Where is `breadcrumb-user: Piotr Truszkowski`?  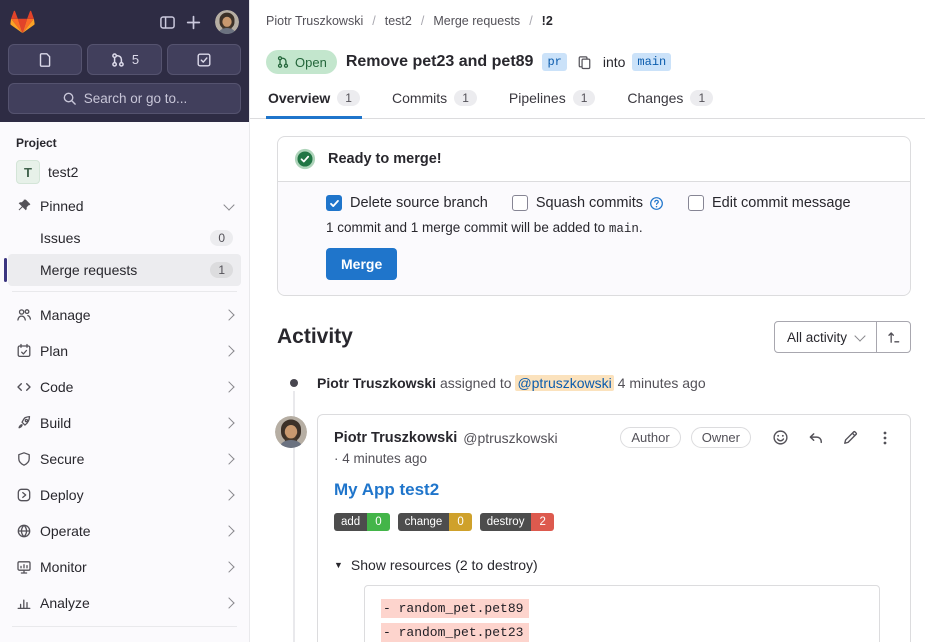 breadcrumb-user: Piotr Truszkowski is located at coordinates (315, 20).